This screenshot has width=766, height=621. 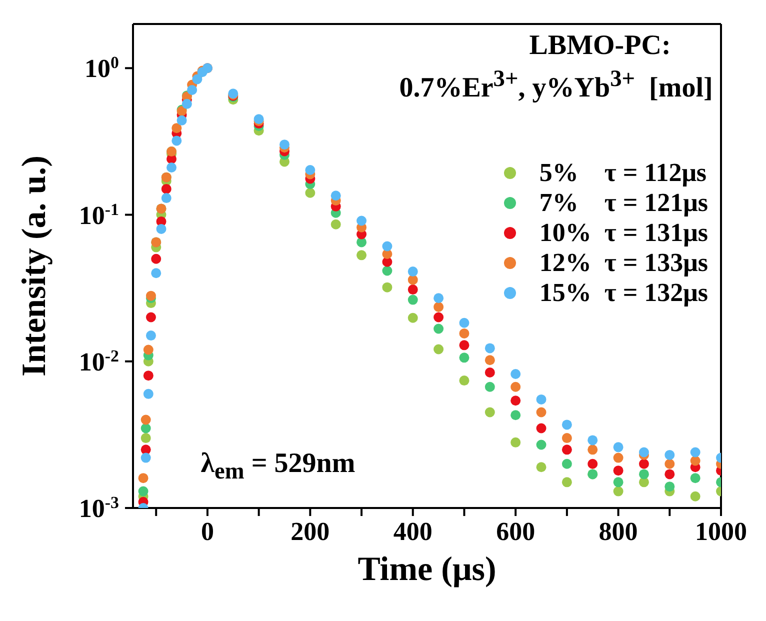 I want to click on legend-label: 15% τ = 132μs, so click(x=623, y=293).